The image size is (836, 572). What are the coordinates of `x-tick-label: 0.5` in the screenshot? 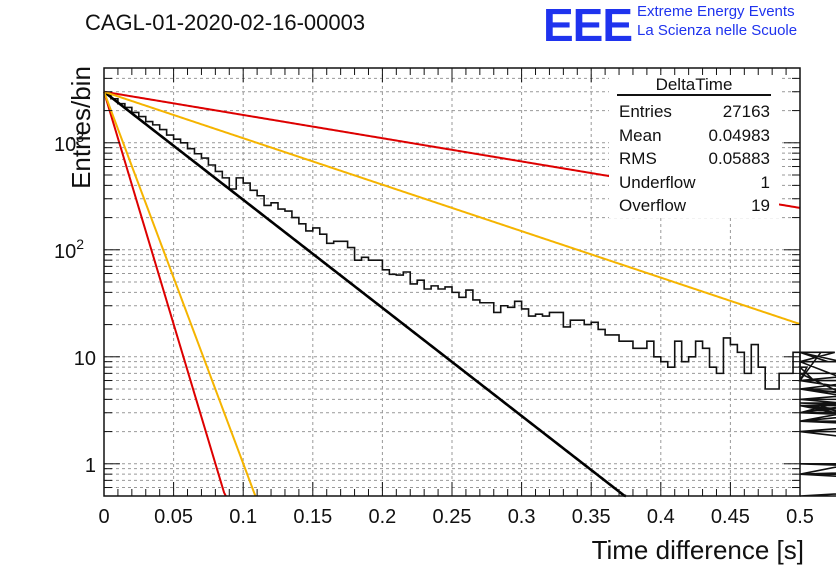 It's located at (800, 517).